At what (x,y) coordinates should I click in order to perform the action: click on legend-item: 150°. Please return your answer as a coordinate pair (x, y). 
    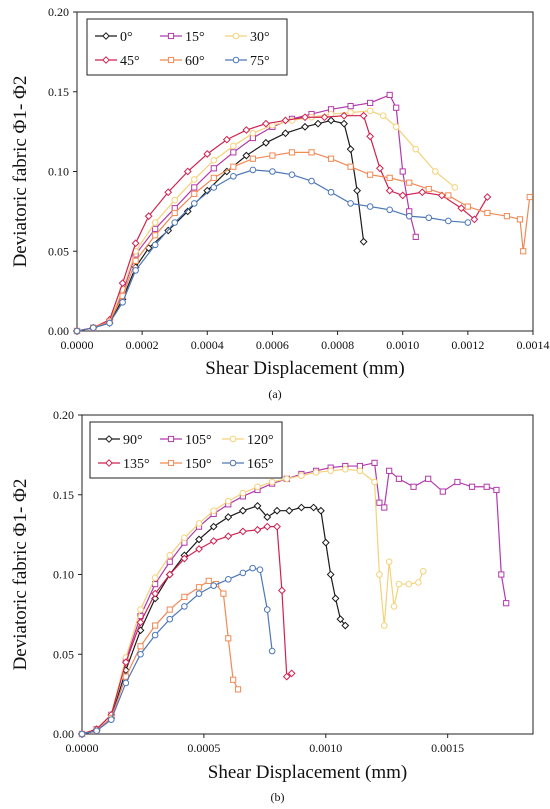
    Looking at the image, I should click on (186, 464).